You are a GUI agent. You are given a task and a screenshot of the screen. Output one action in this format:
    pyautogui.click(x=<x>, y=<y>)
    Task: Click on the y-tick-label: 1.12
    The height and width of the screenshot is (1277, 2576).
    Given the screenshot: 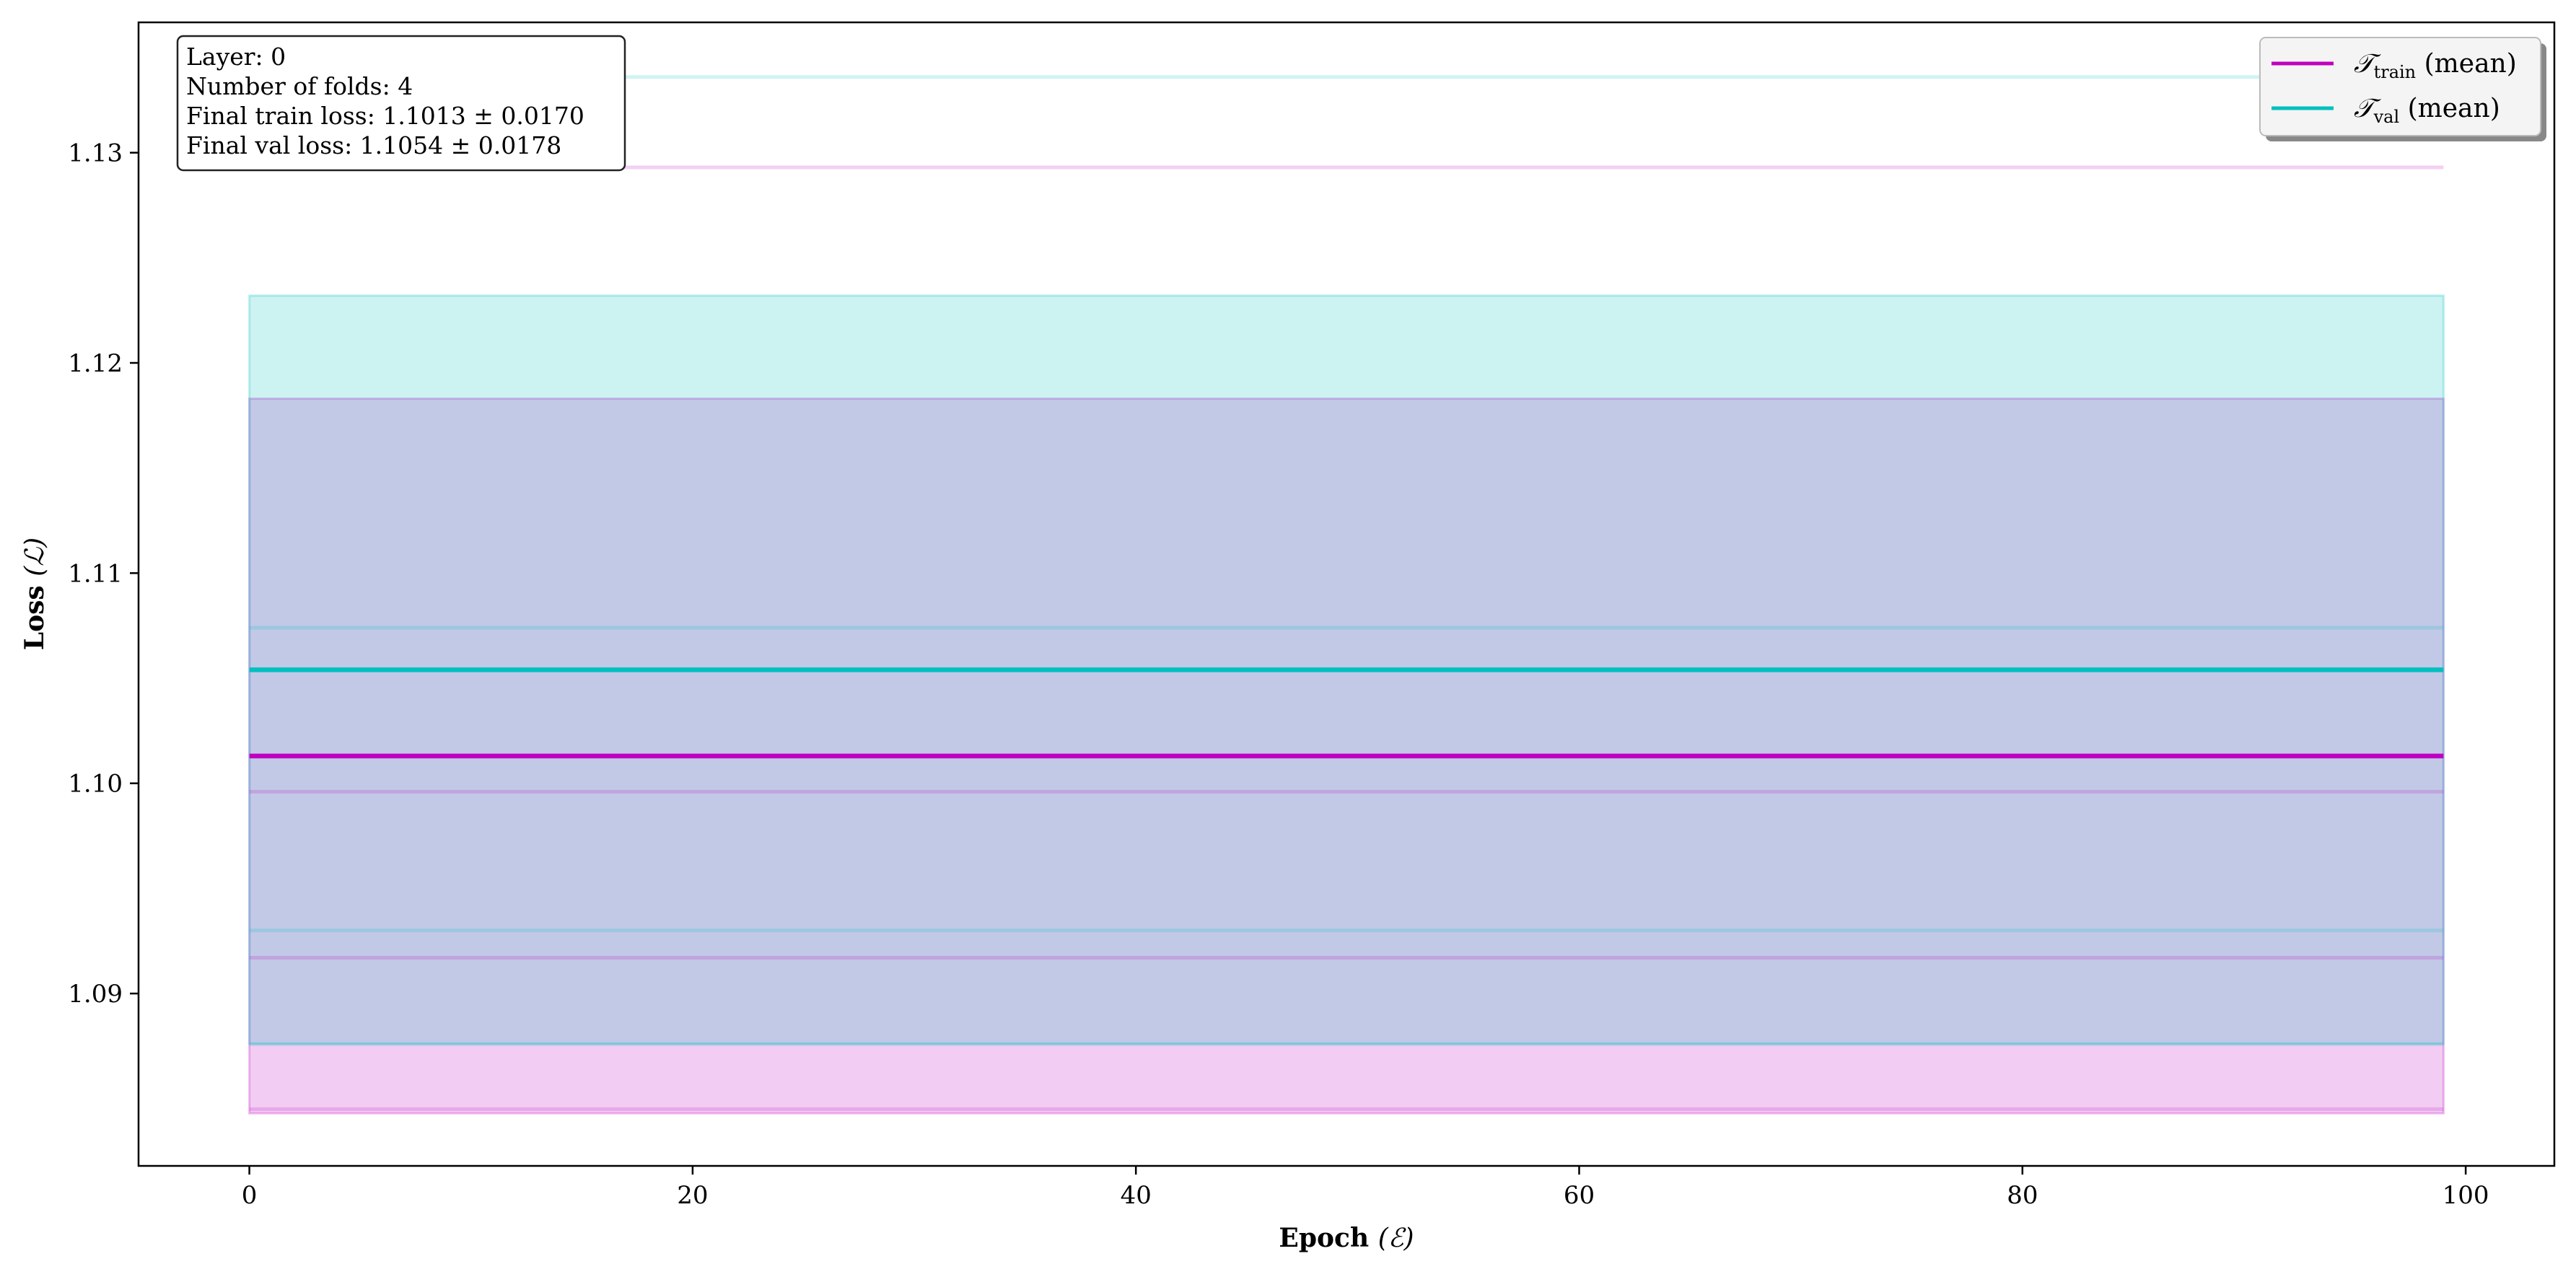 What is the action you would take?
    pyautogui.click(x=95, y=364)
    